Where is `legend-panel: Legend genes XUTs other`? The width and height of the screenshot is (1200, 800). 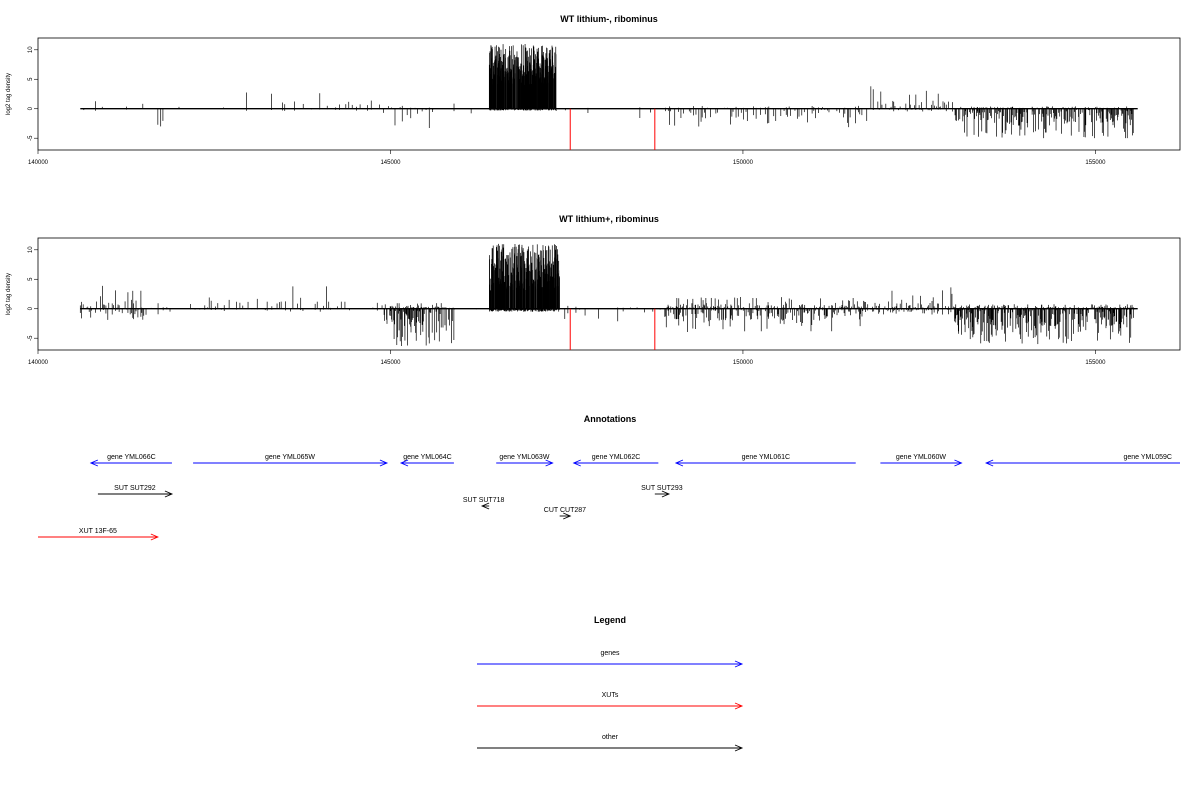 legend-panel: Legend genes XUTs other is located at coordinates (610, 683).